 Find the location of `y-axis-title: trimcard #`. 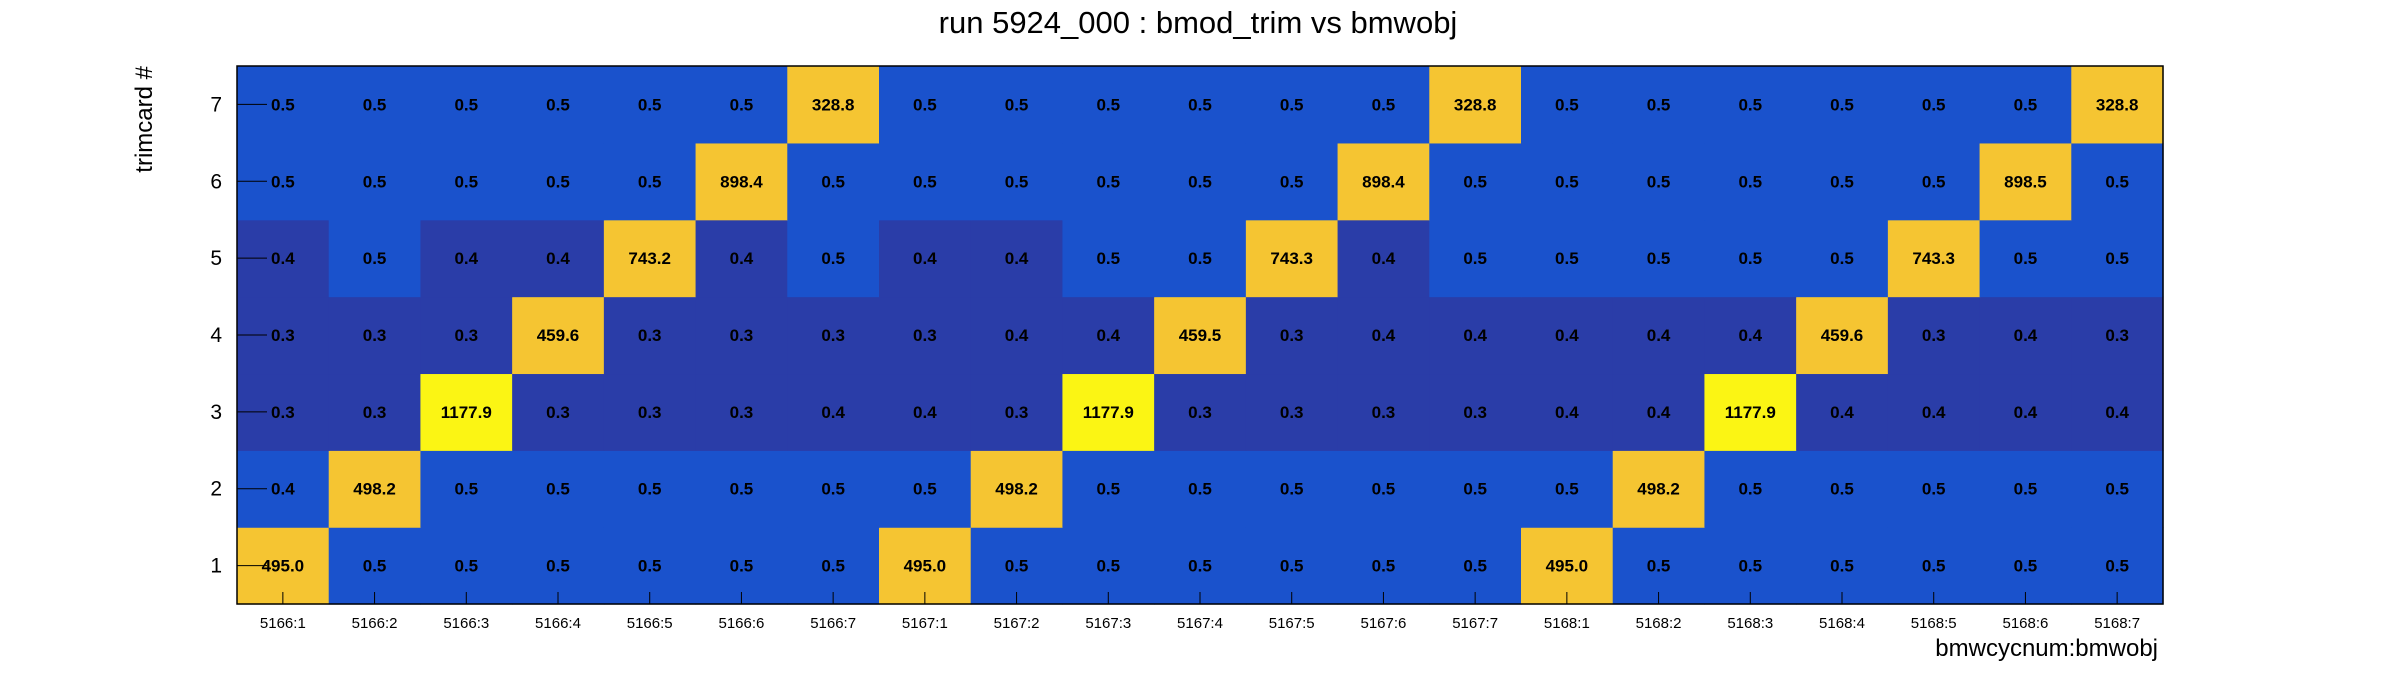

y-axis-title: trimcard # is located at coordinates (144, 118).